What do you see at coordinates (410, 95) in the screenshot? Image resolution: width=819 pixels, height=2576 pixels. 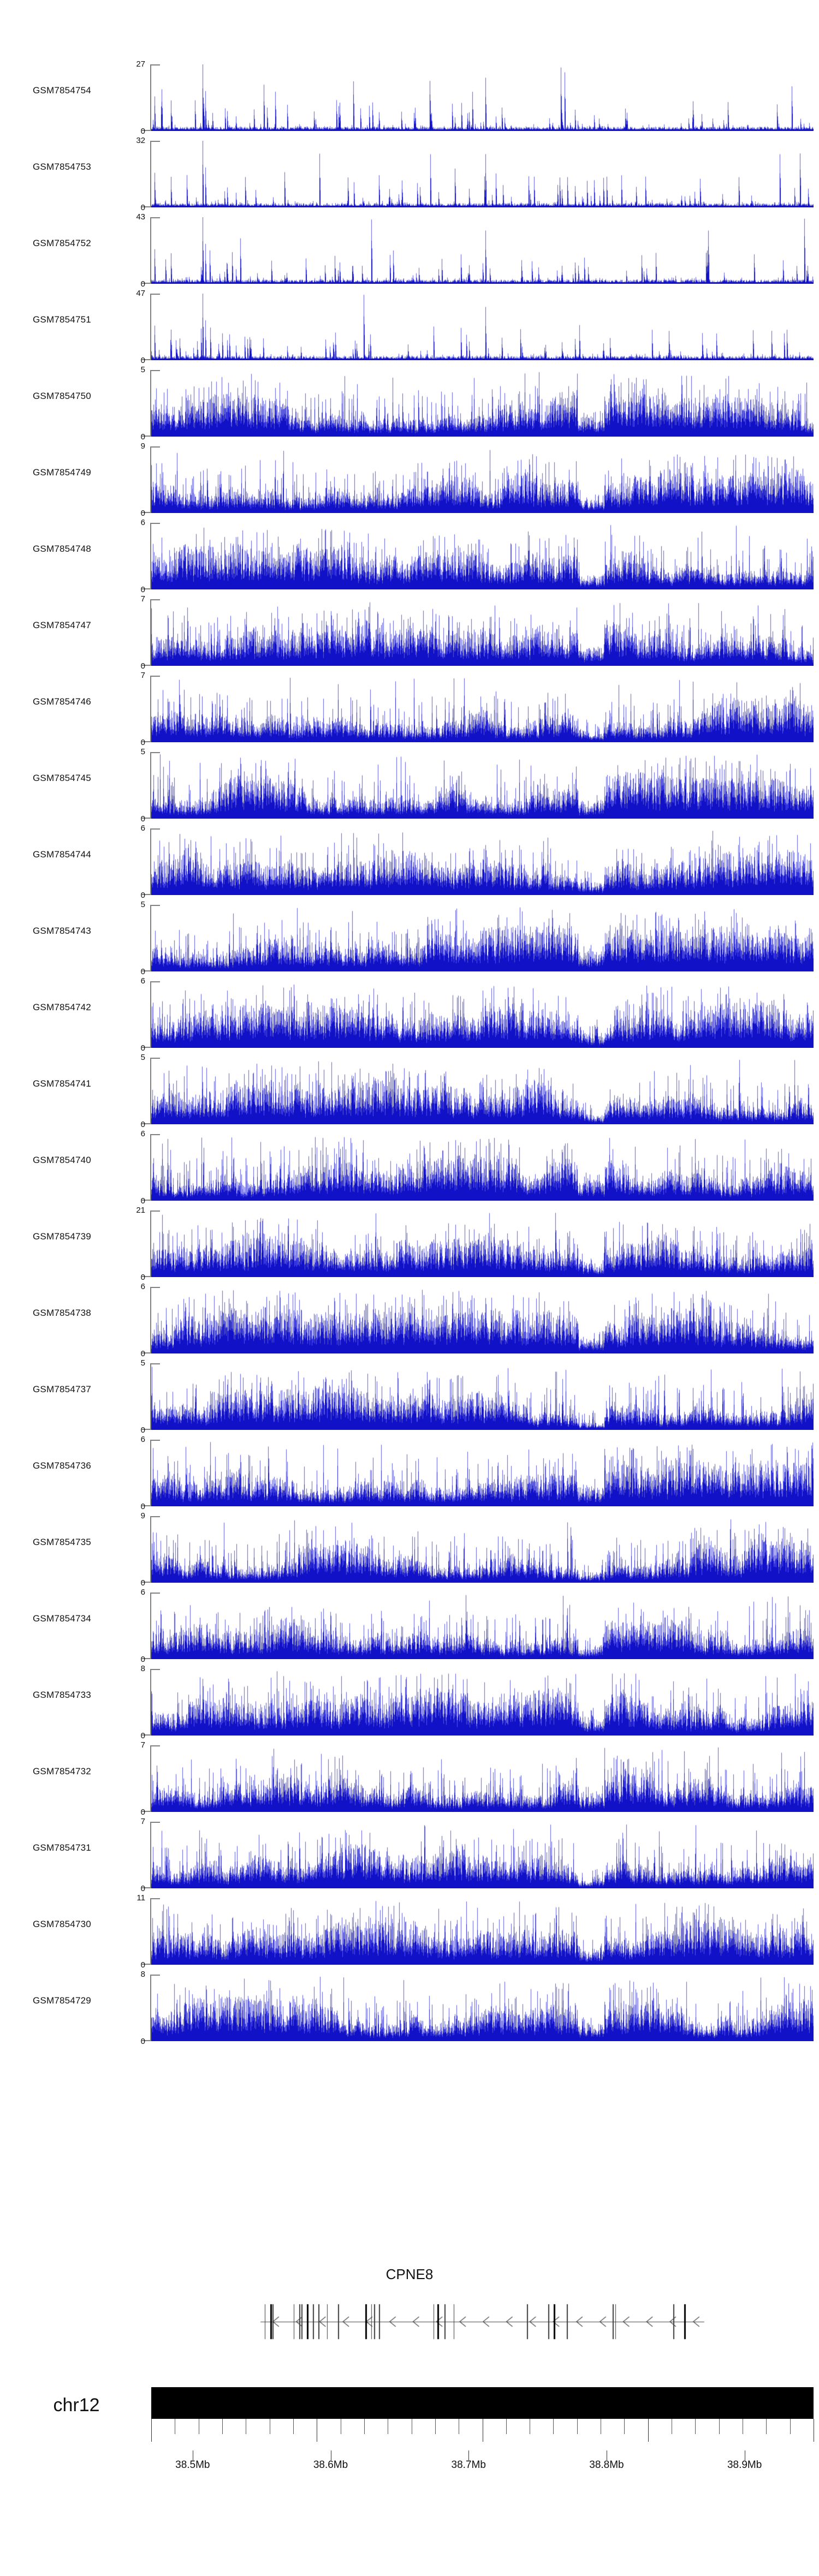 I see `coverage-track: GSM7854754 27 0` at bounding box center [410, 95].